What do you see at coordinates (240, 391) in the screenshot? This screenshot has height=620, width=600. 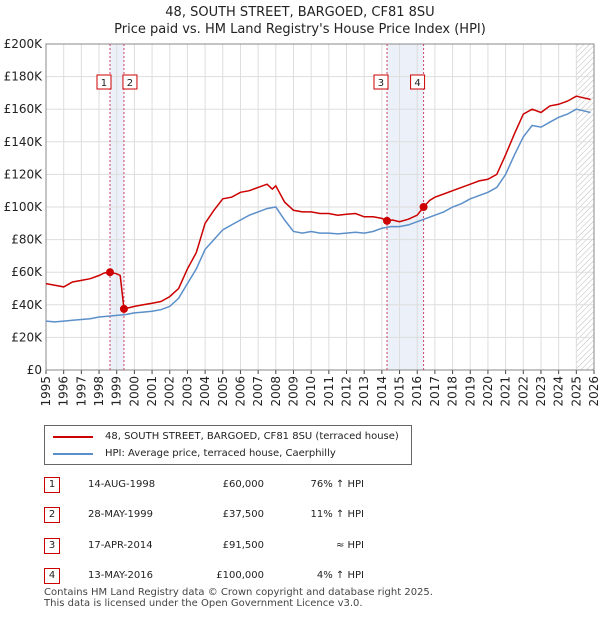 I see `x-tick-label: 2006` at bounding box center [240, 391].